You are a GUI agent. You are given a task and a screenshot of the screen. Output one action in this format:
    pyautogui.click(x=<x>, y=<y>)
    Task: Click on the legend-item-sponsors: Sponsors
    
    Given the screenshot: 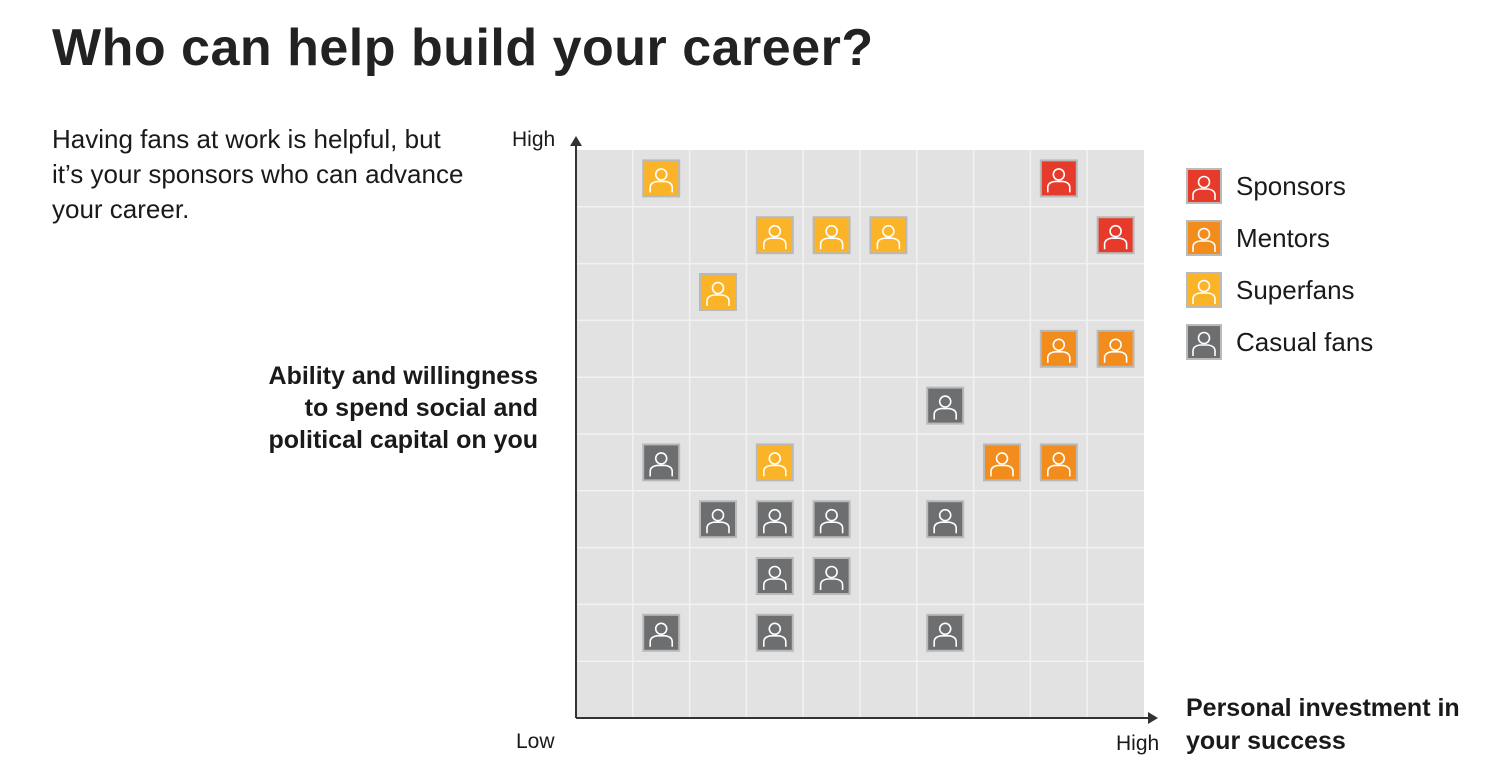 What is the action you would take?
    pyautogui.click(x=1279, y=186)
    